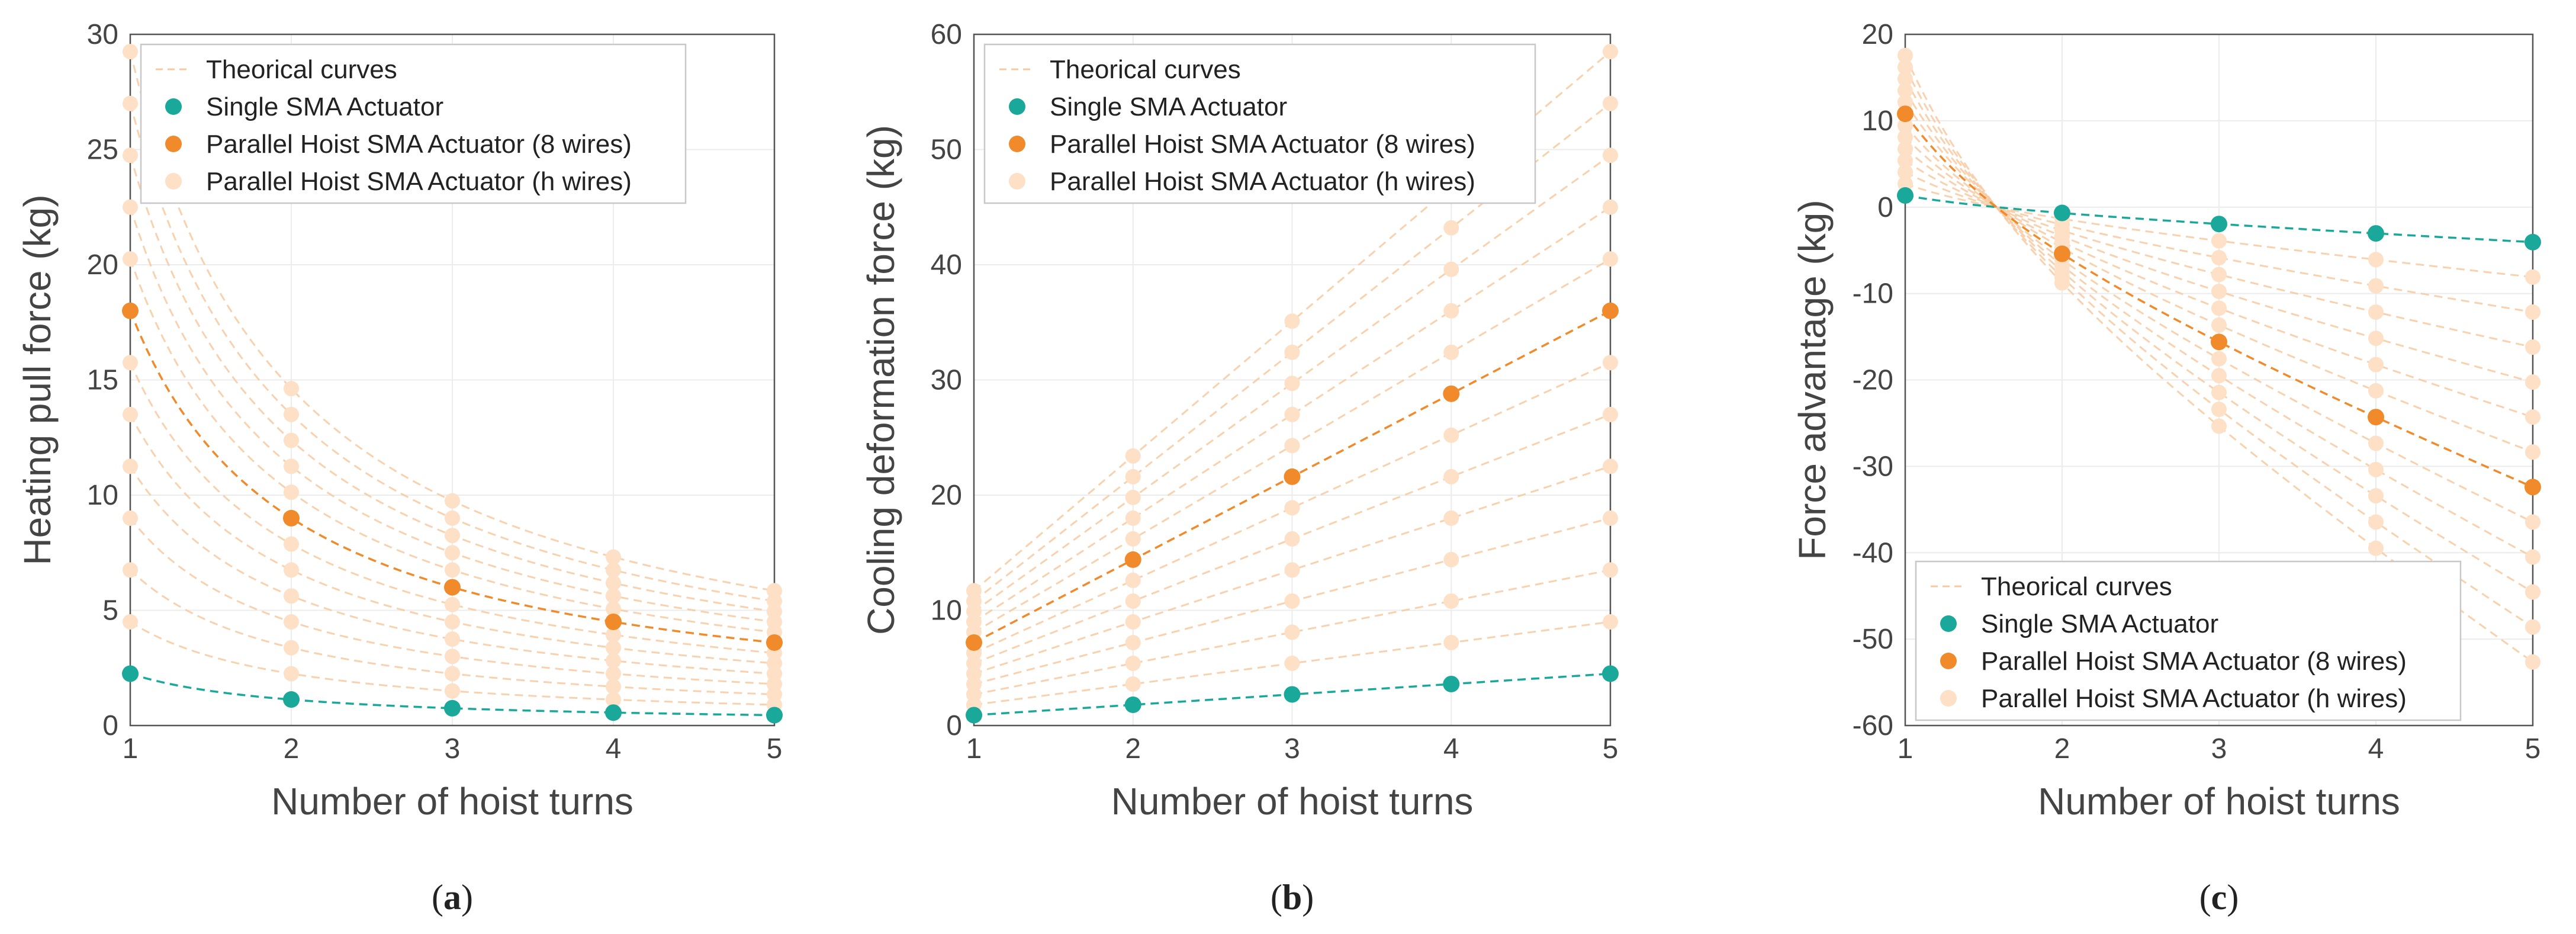  Describe the element at coordinates (2532, 557) in the screenshot. I see `point-h10-x5` at that location.